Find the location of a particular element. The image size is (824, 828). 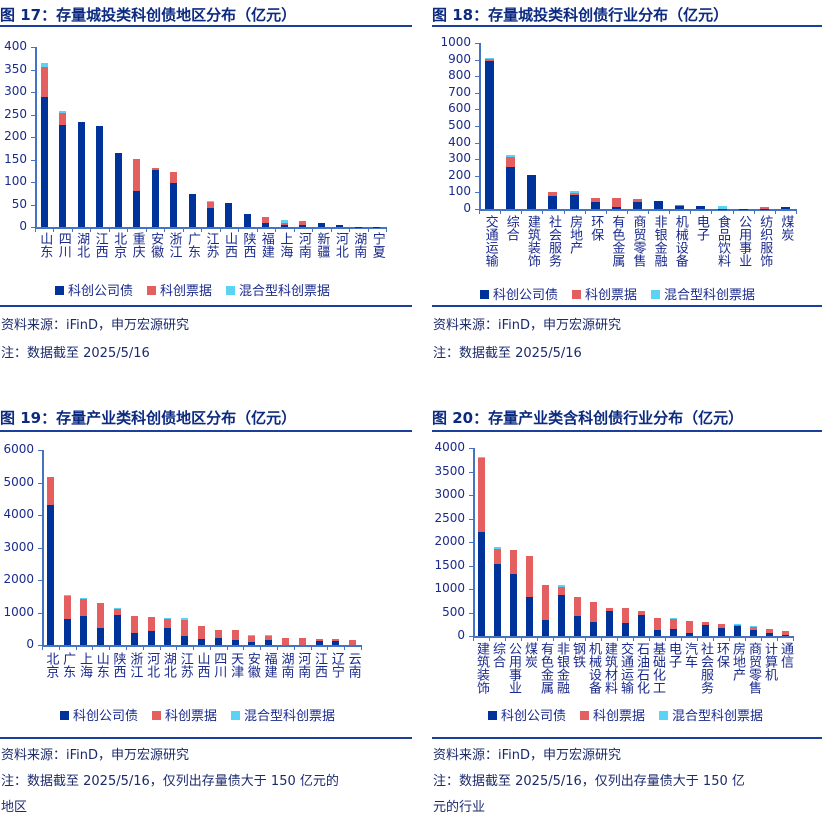

y-tick-label: 1000 is located at coordinates (455, 42).